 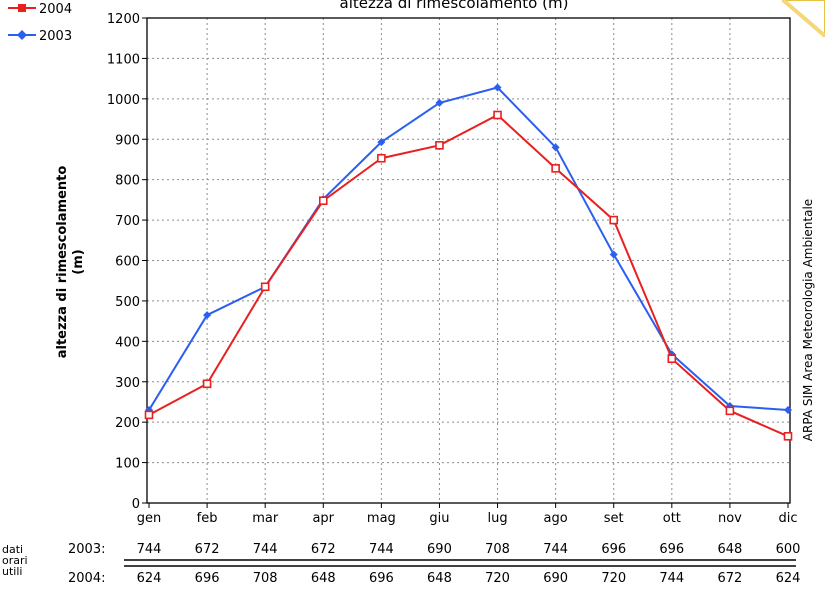 What do you see at coordinates (86, 578) in the screenshot?
I see `table-year-2004: 2004:` at bounding box center [86, 578].